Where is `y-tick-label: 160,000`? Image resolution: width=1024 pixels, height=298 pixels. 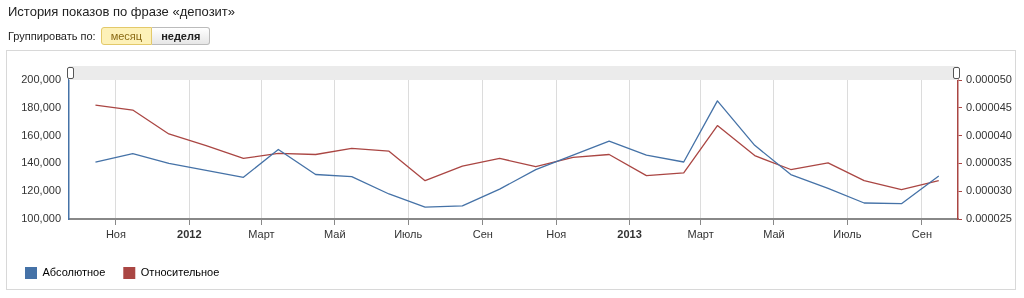
y-tick-label: 160,000 is located at coordinates (41, 134).